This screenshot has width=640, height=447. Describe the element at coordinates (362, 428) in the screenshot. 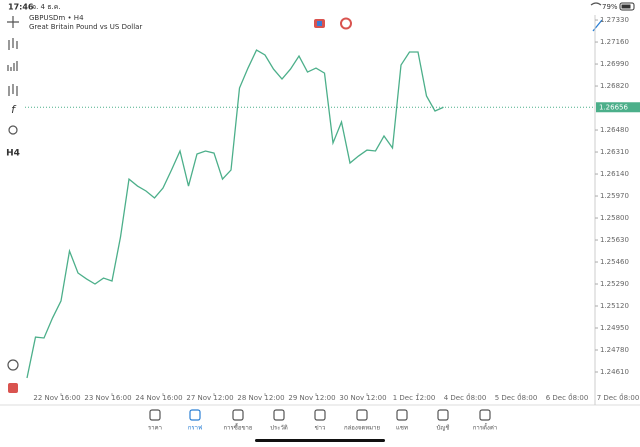

I see `tab-label: กล่องจดหมาย` at that location.